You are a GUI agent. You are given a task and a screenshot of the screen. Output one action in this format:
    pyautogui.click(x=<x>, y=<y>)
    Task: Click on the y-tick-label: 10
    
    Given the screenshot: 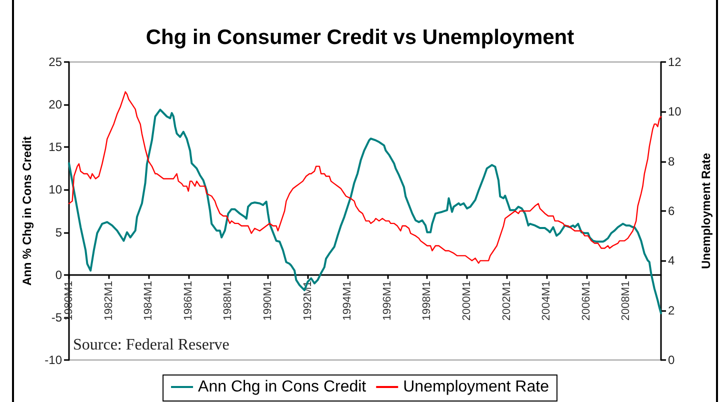 What is the action you would take?
    pyautogui.click(x=55, y=189)
    